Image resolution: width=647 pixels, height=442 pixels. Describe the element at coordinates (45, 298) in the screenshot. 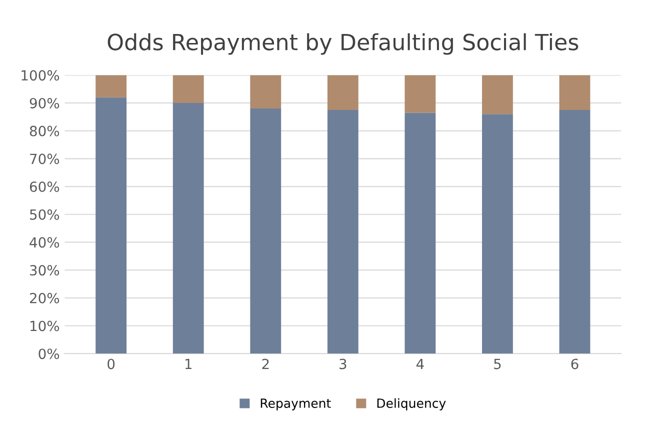

I see `y-tick-label: 20%` at that location.